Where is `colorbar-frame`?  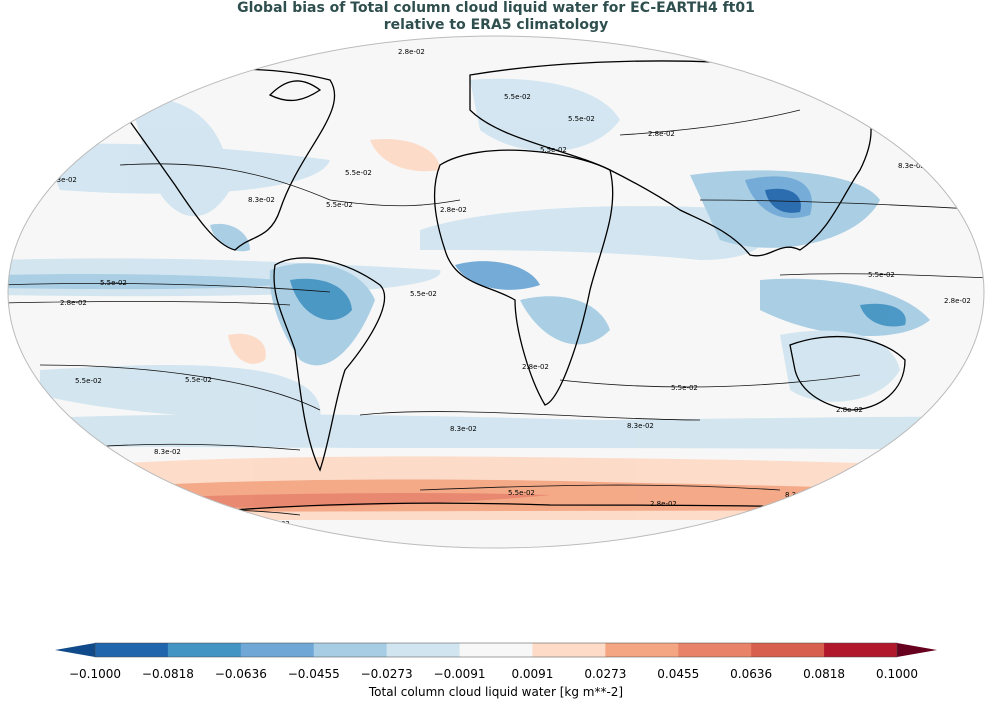 colorbar-frame is located at coordinates (496, 650).